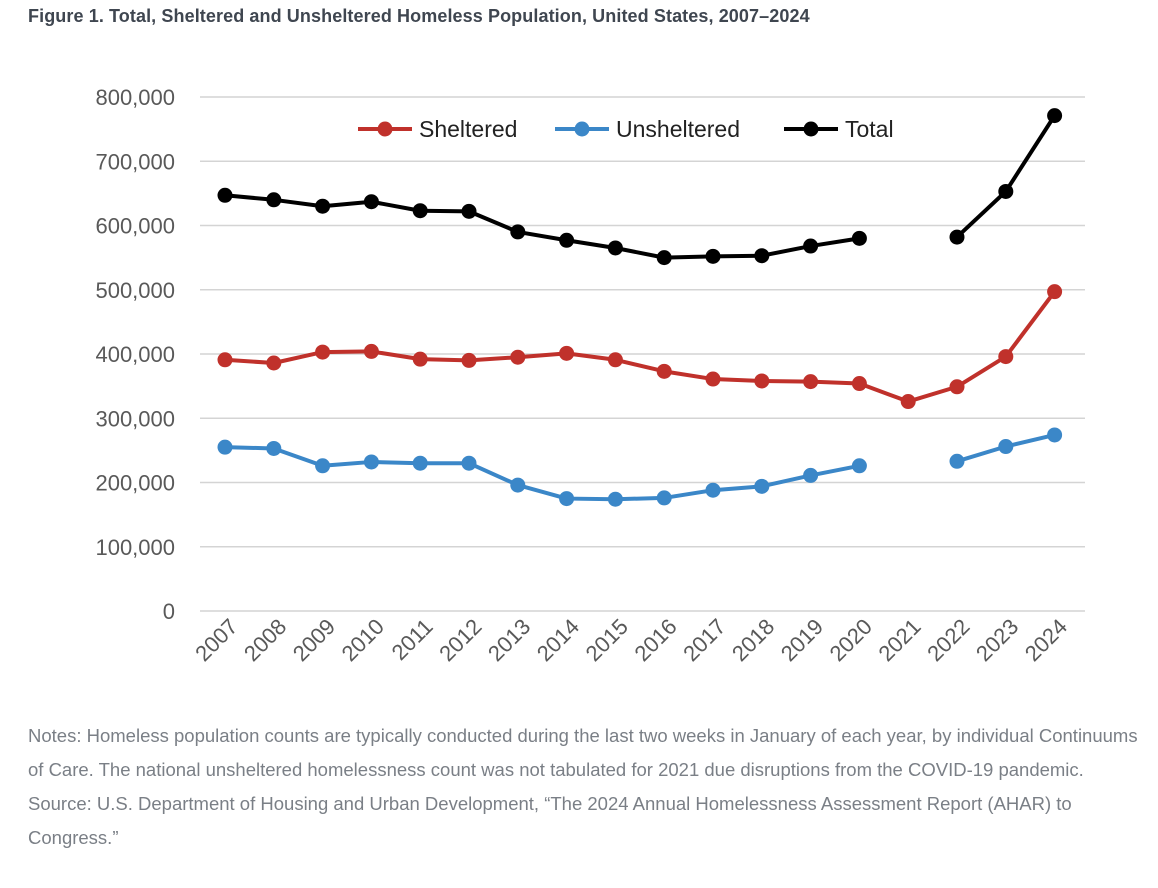  What do you see at coordinates (997, 640) in the screenshot?
I see `x-tick-label: 2023` at bounding box center [997, 640].